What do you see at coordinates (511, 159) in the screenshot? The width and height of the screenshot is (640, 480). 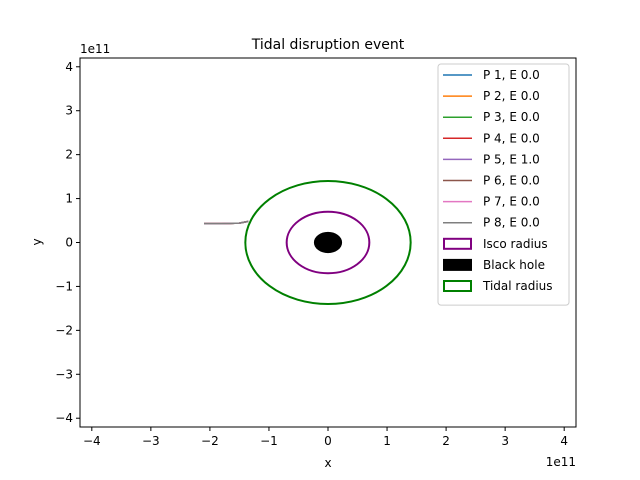 I see `legend-label-p5: P 5, E 1.0` at bounding box center [511, 159].